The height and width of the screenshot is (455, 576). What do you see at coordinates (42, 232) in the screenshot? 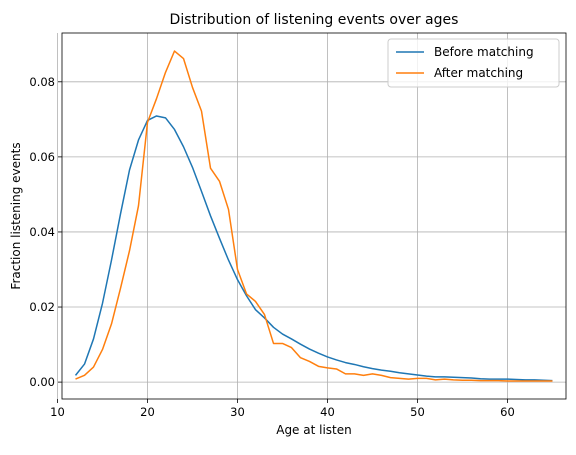
I see `y-tick-label: 0.04` at bounding box center [42, 232].